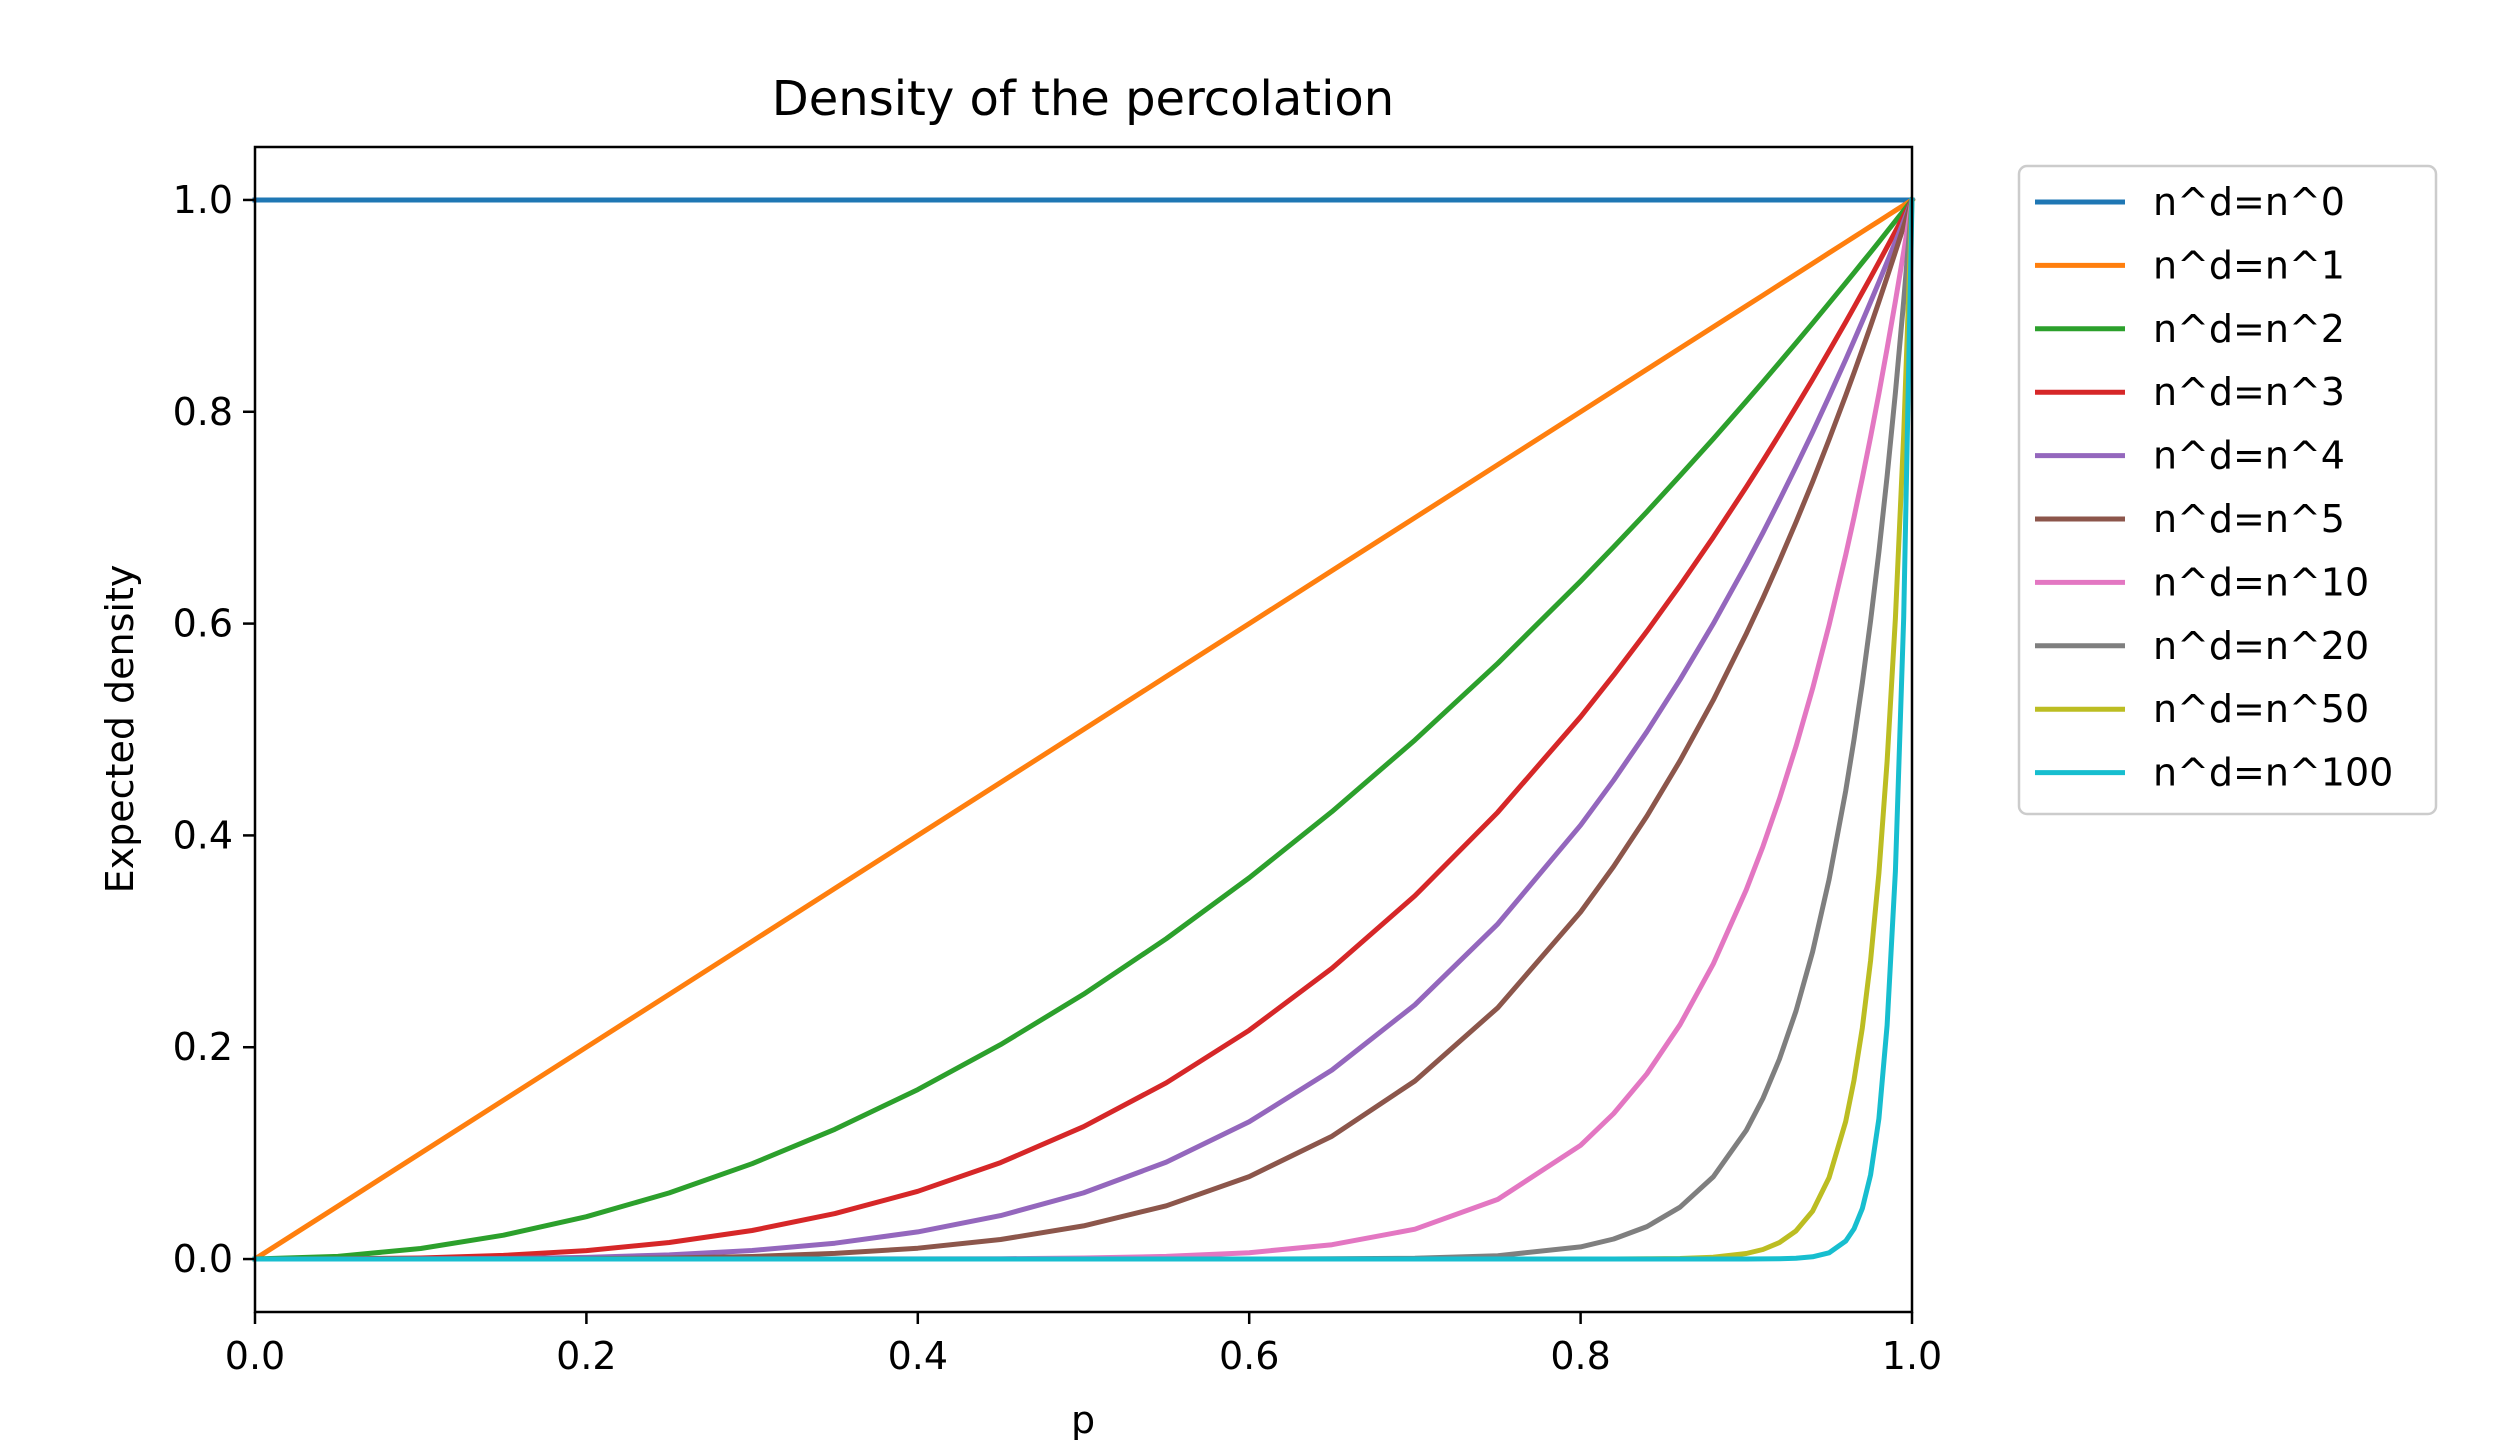 The image size is (2520, 1440). Describe the element at coordinates (2273, 773) in the screenshot. I see `legend-label-9: n^d=n^100` at that location.